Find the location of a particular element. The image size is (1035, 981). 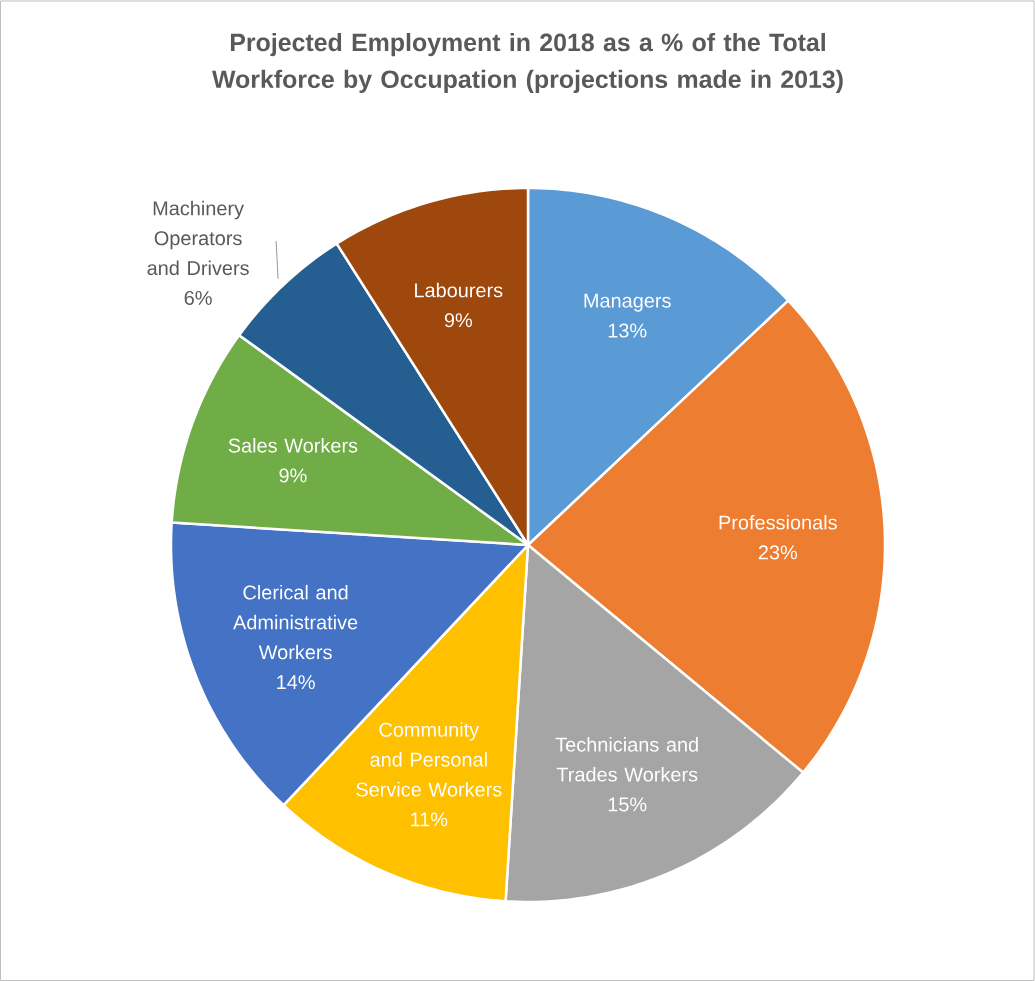

slice-label: Community and Personal Service Workers is located at coordinates (429, 759).